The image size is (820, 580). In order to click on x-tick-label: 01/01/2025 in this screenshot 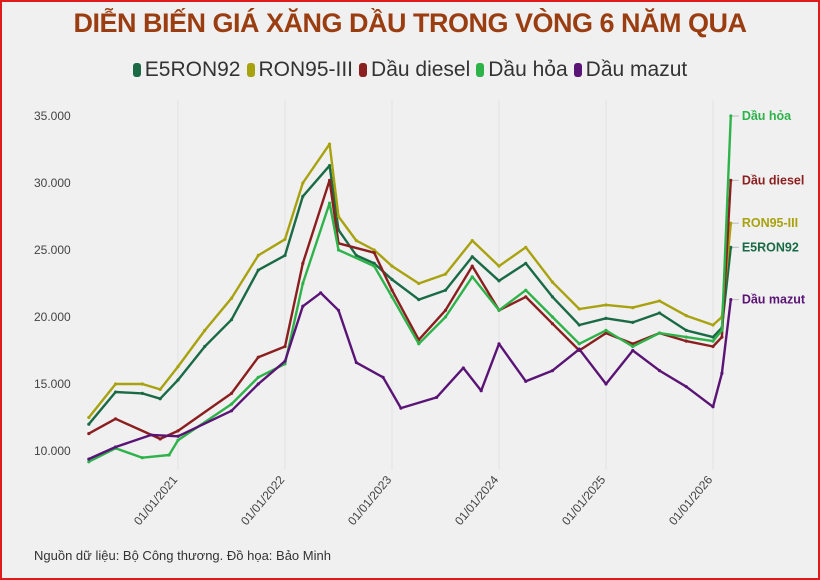, I will do `click(584, 500)`.